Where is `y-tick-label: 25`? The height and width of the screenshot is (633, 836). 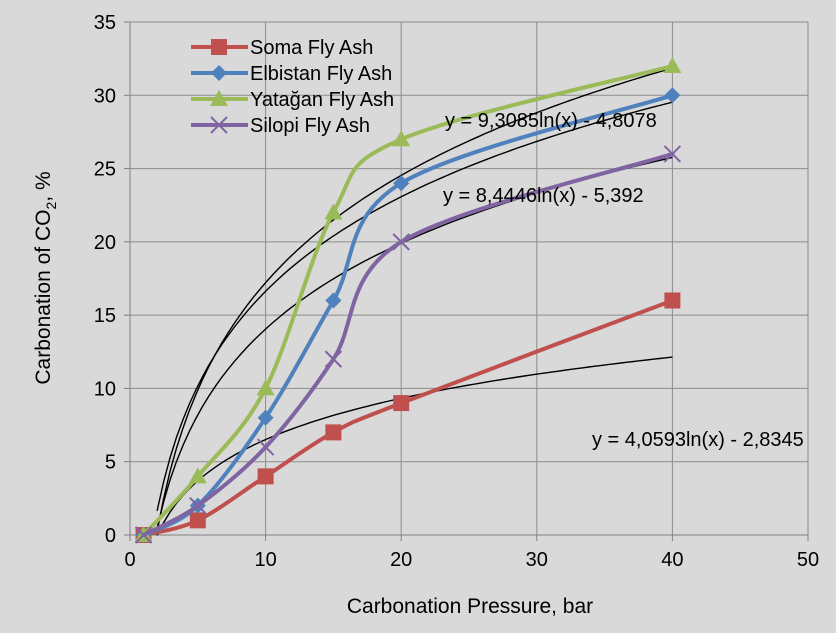
y-tick-label: 25 is located at coordinates (105, 170).